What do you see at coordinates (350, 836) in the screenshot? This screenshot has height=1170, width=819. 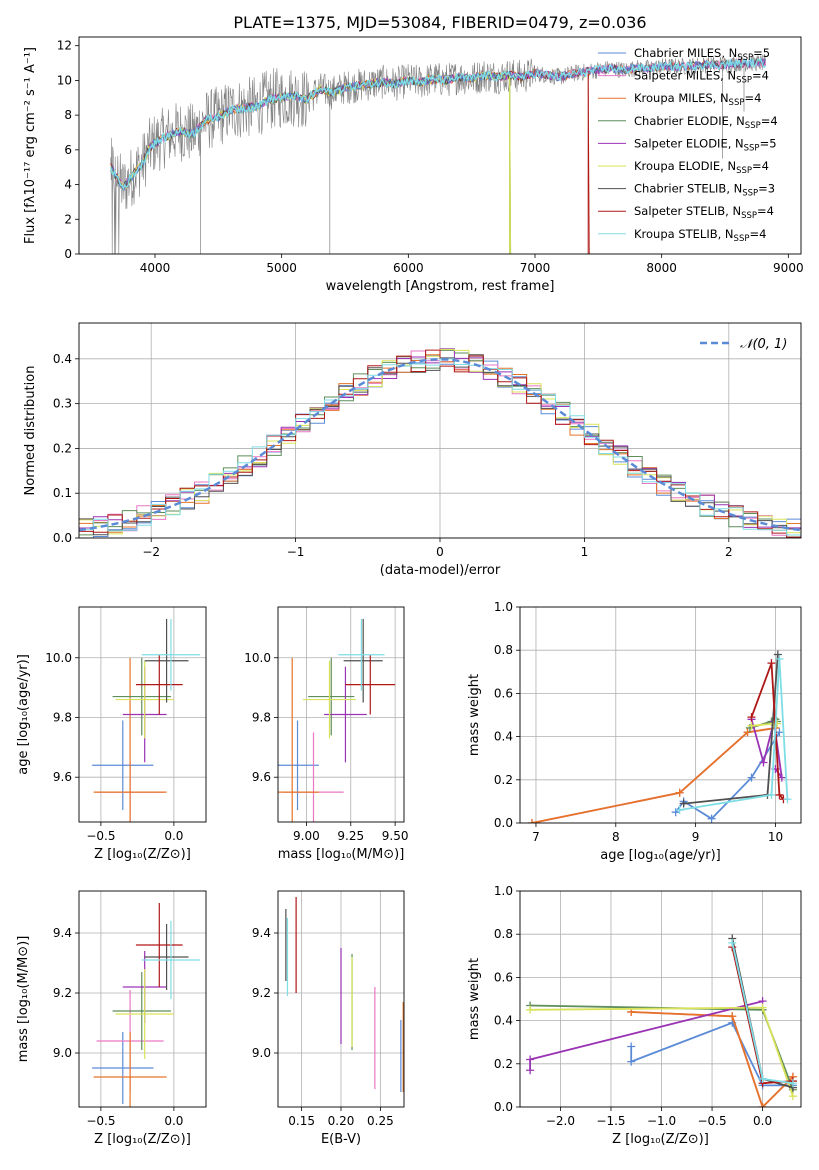 I see `x-tick-label: 9.25` at bounding box center [350, 836].